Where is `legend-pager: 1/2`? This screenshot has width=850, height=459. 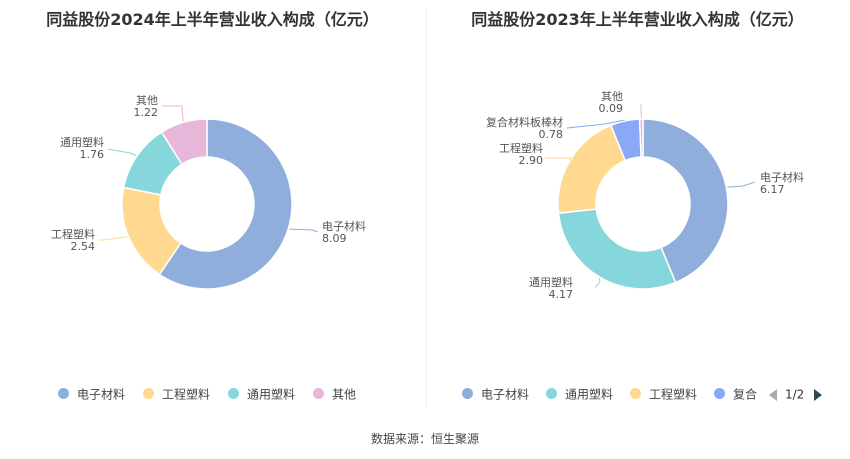 legend-pager: 1/2 is located at coordinates (796, 394).